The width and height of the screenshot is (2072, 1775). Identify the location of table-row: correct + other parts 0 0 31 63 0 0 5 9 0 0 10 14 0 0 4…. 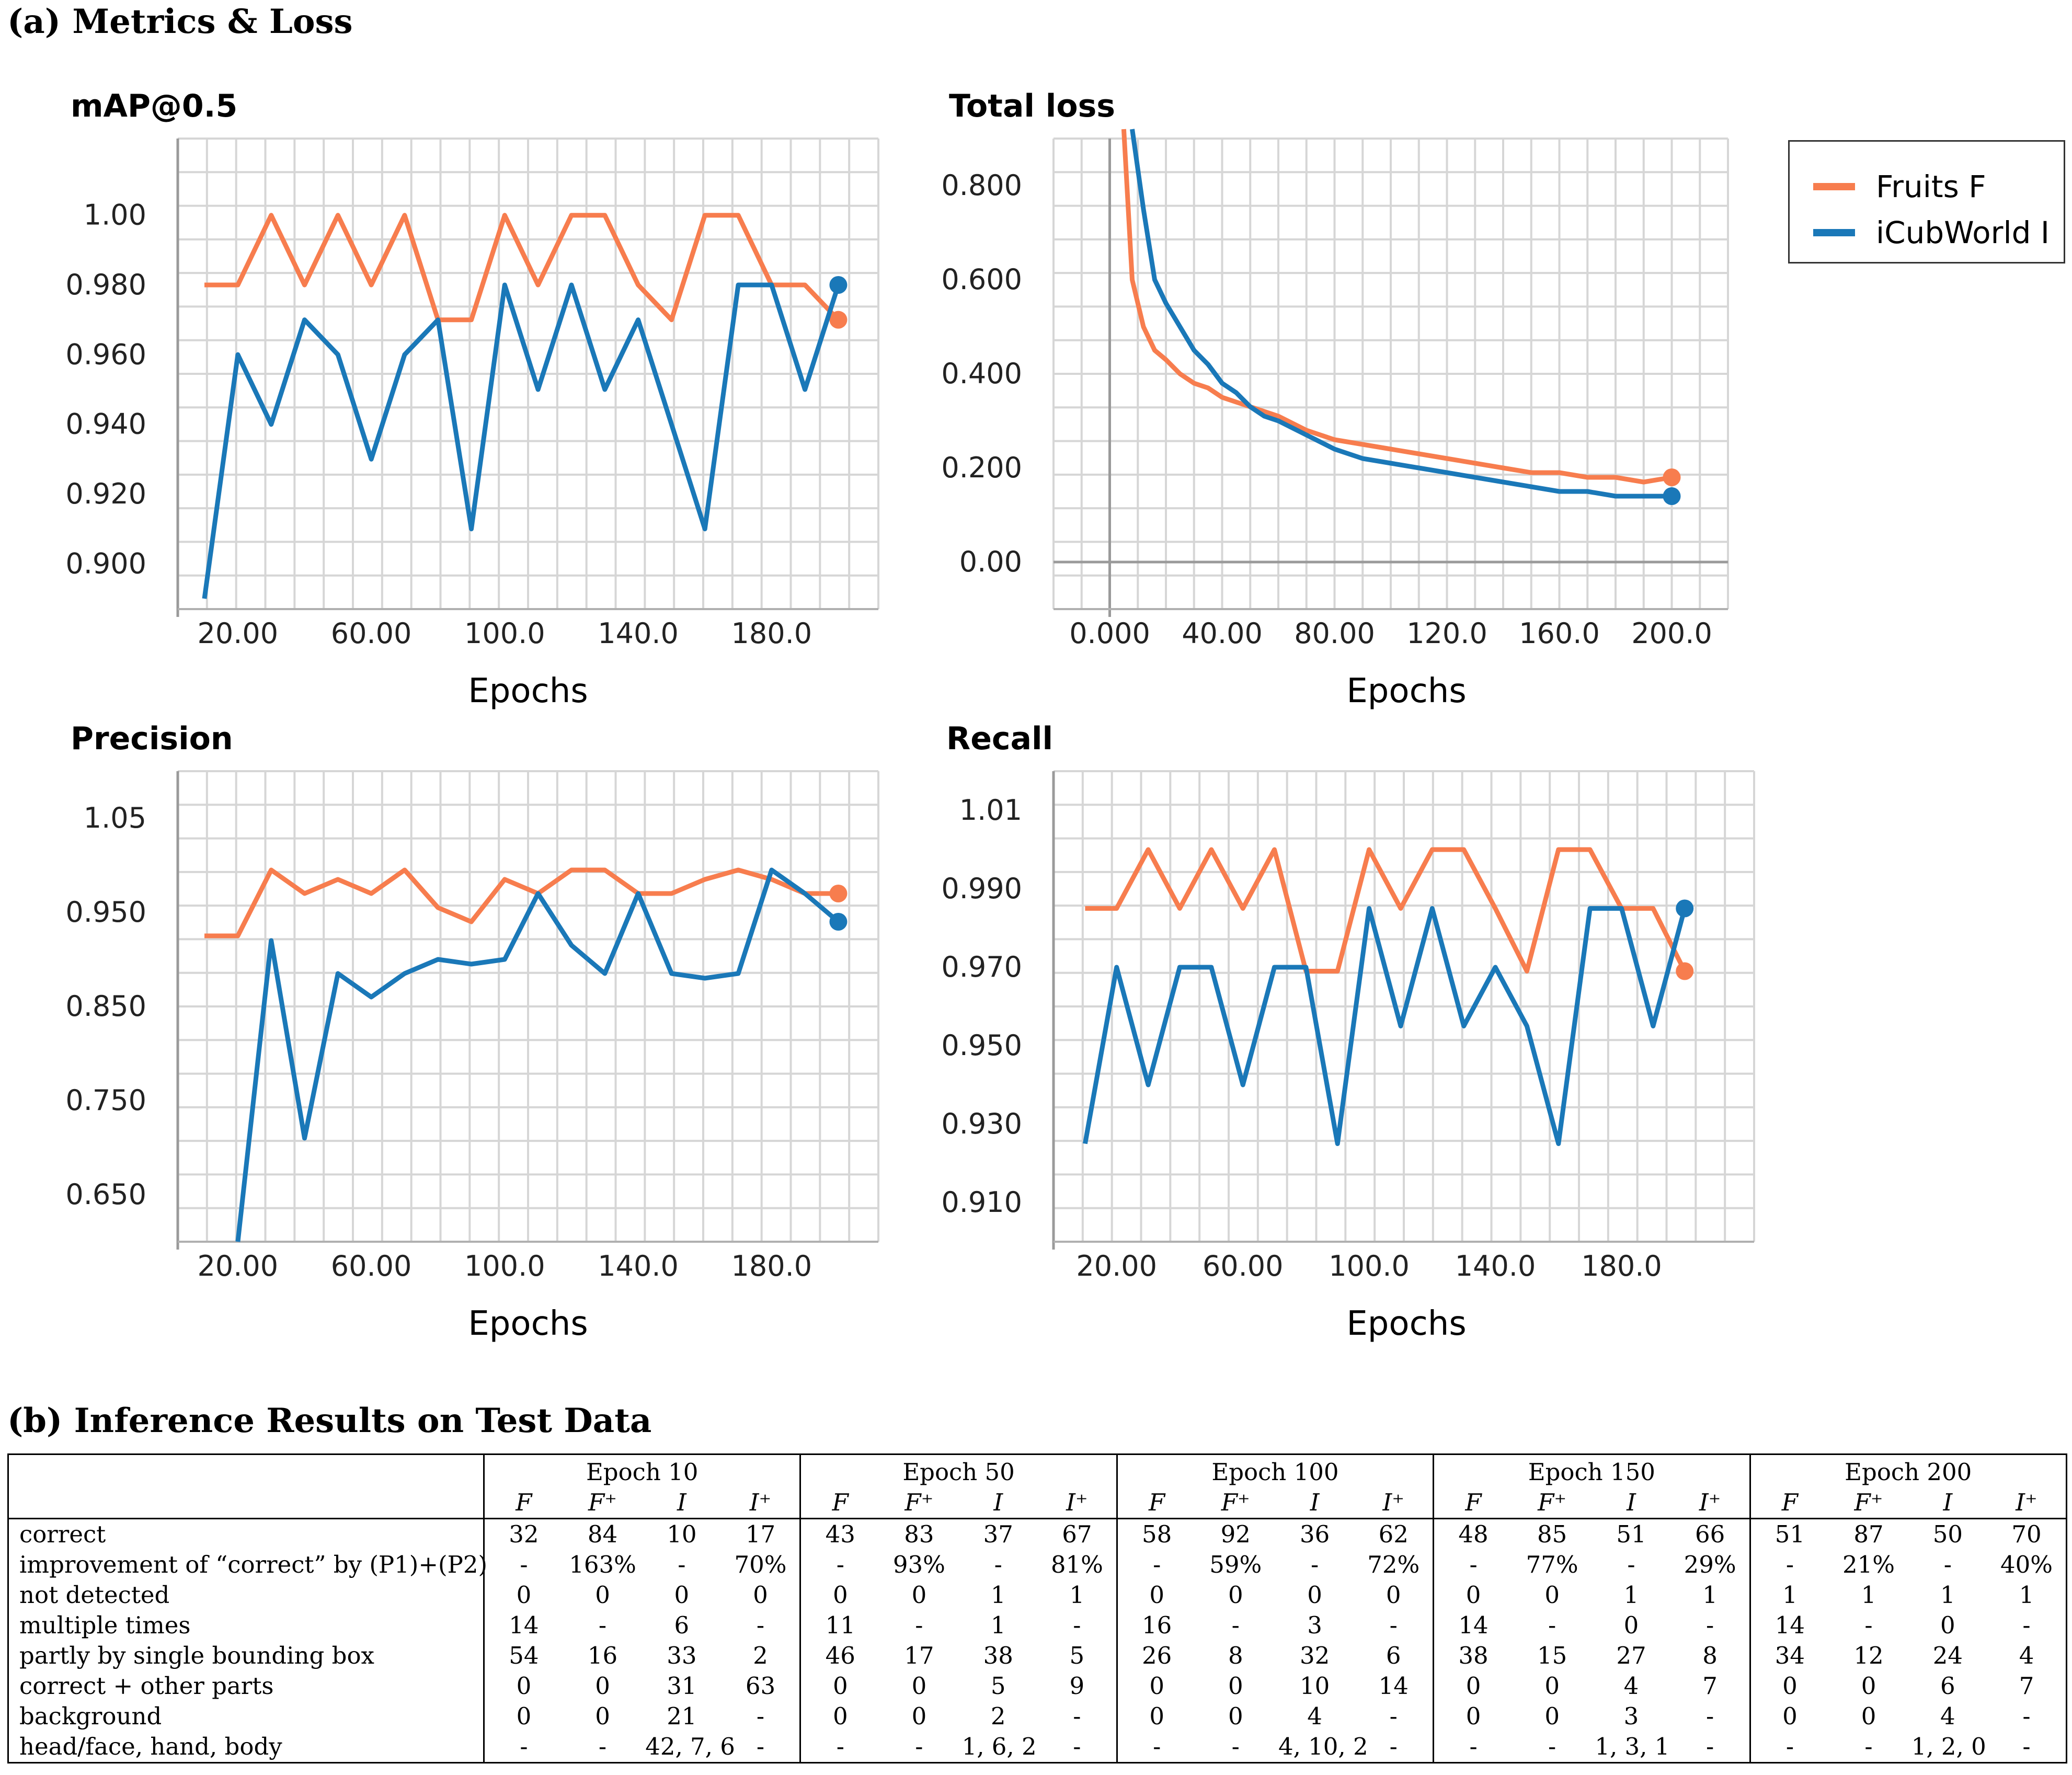
(1037, 1686).